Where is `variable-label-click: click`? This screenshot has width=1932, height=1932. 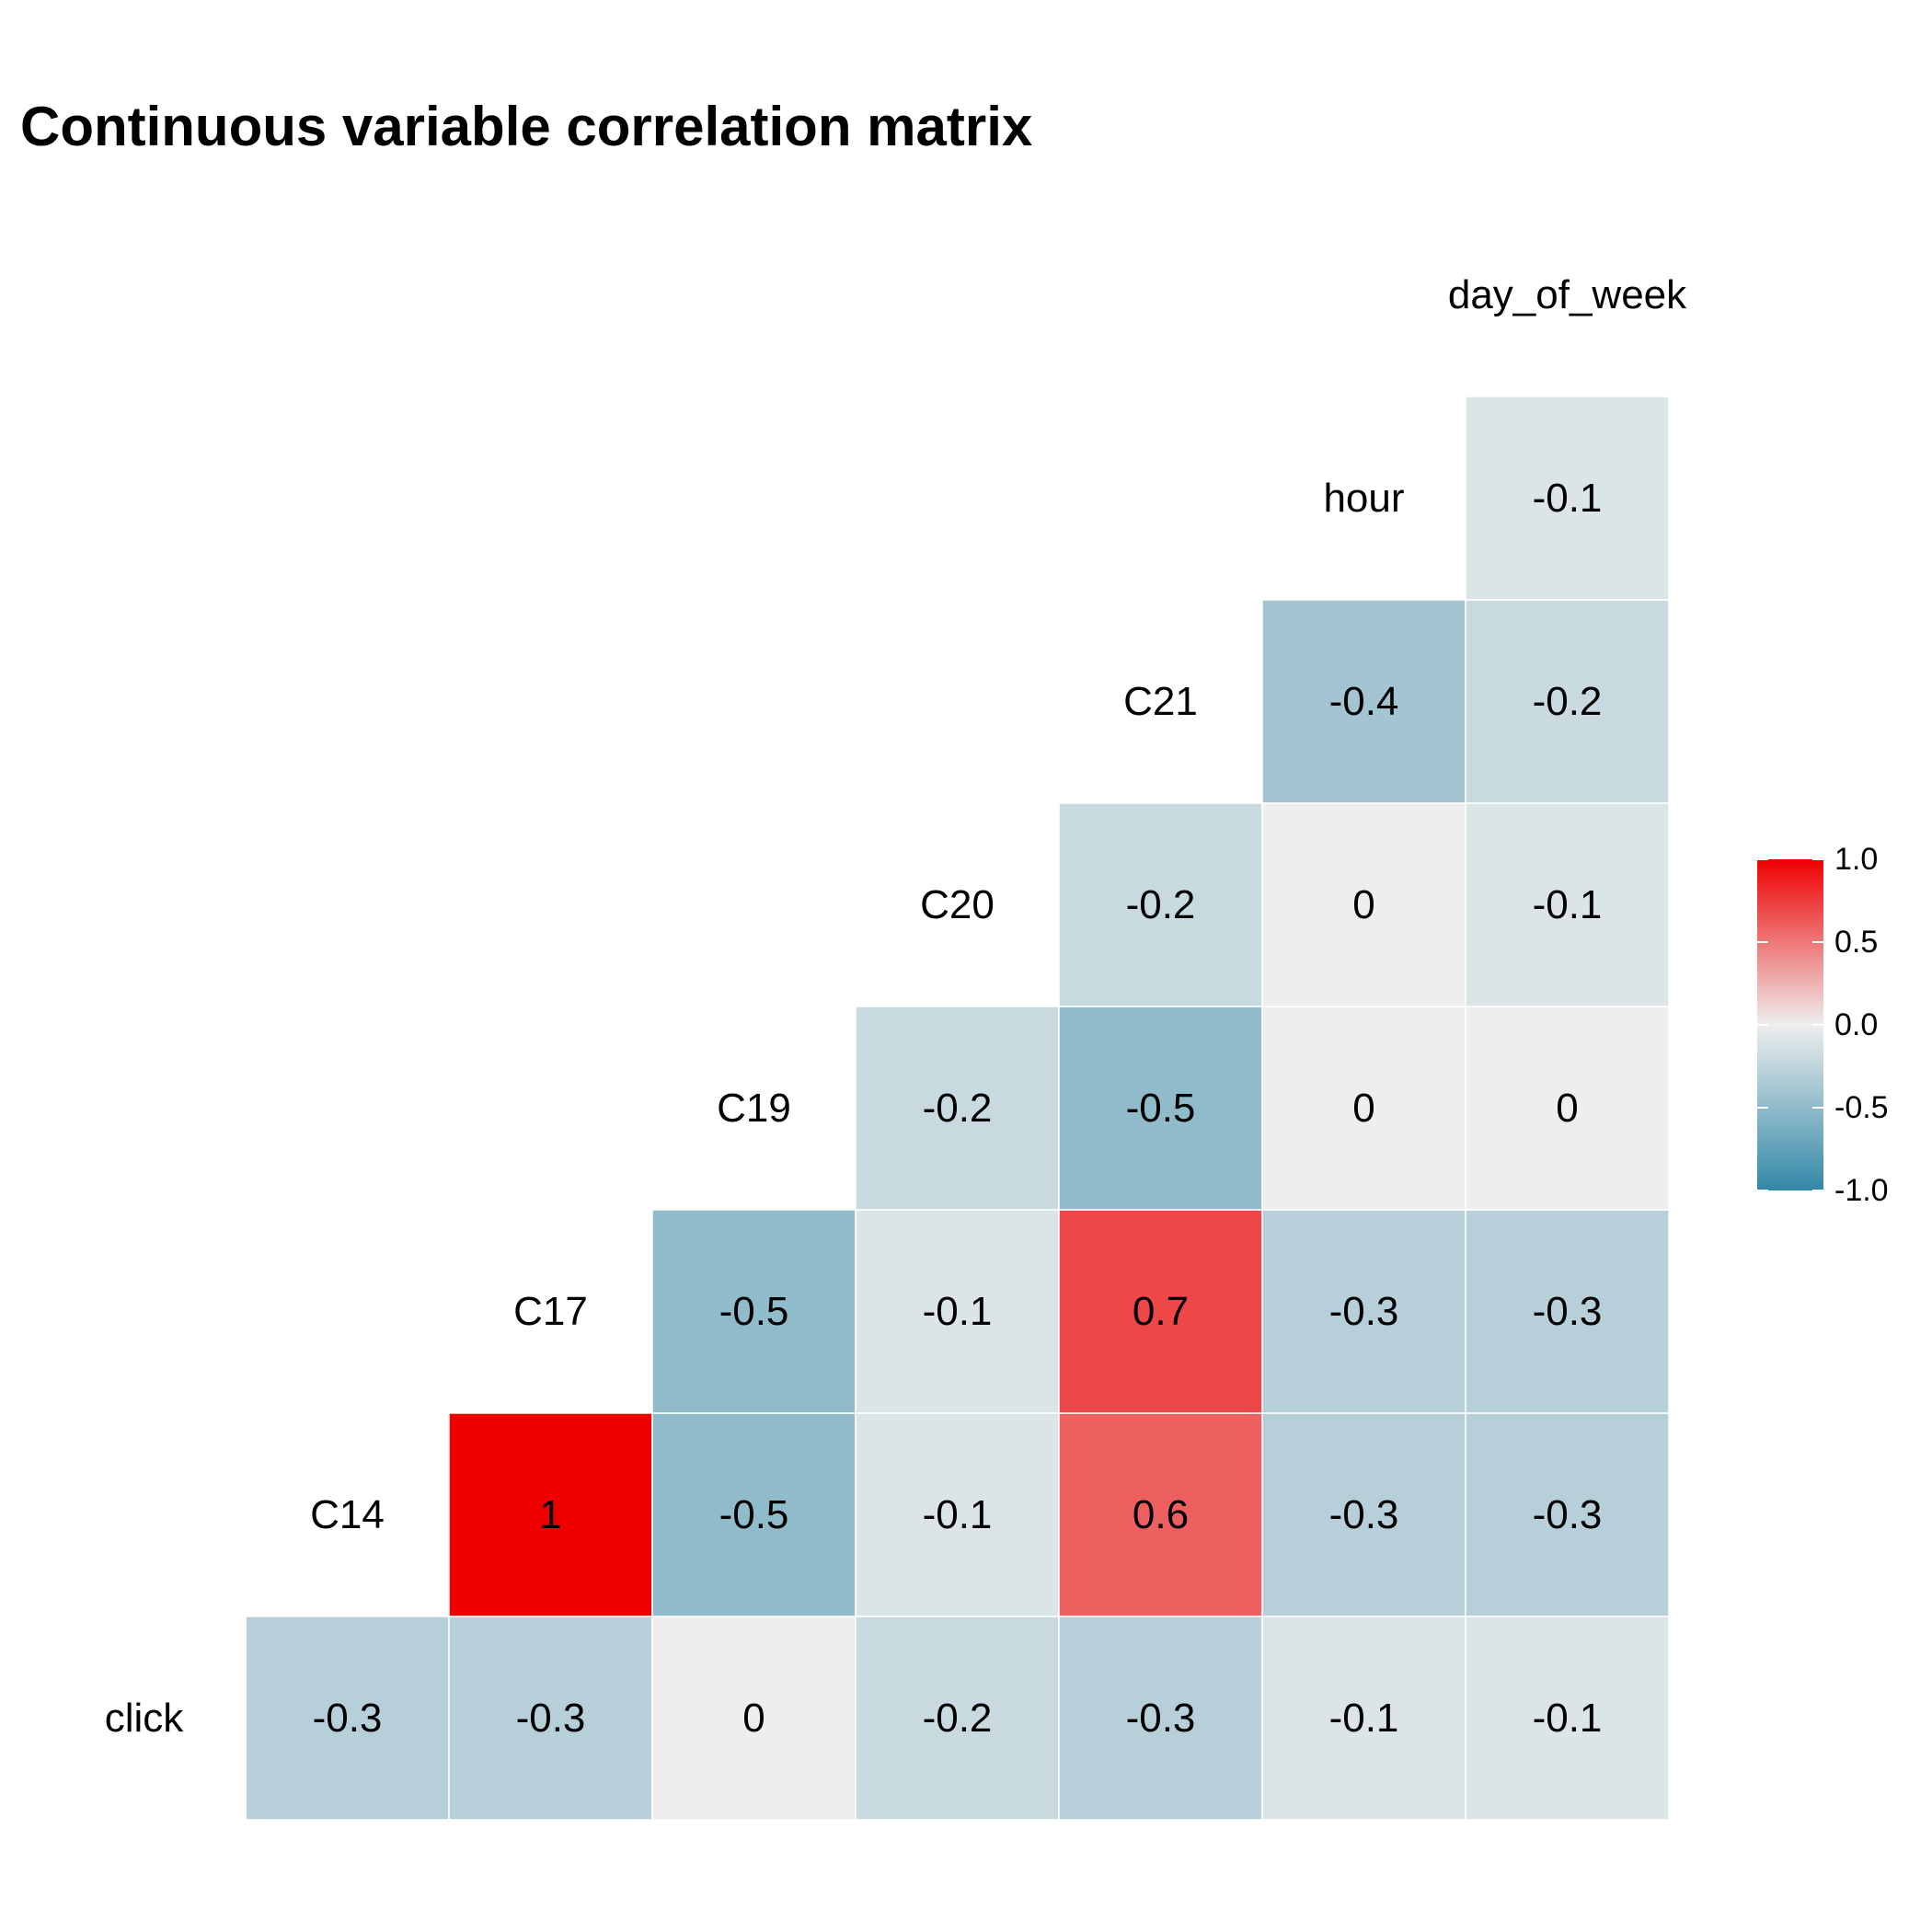 variable-label-click: click is located at coordinates (145, 1718).